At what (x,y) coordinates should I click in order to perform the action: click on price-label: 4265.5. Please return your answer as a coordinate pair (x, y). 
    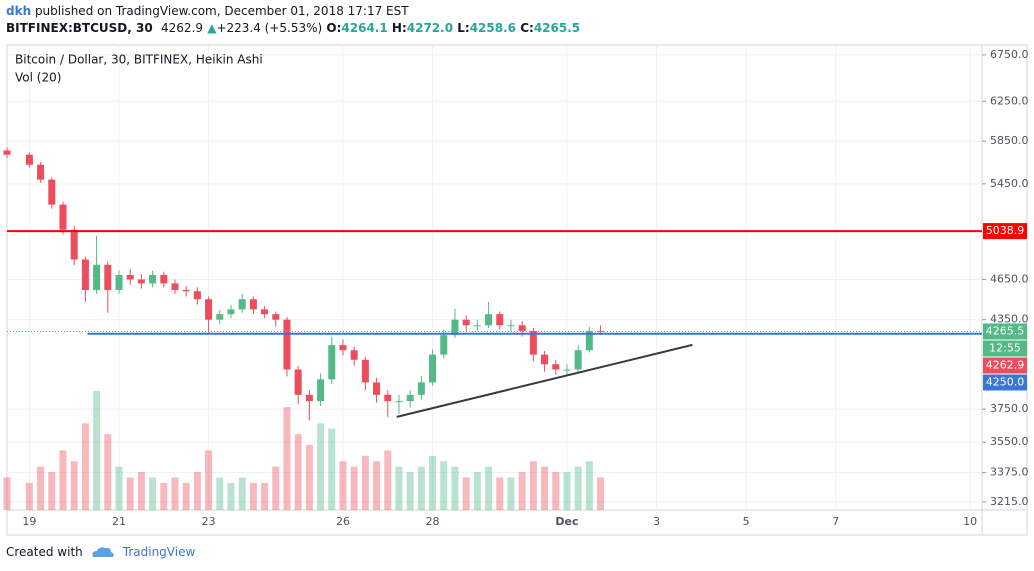
    Looking at the image, I should click on (1005, 331).